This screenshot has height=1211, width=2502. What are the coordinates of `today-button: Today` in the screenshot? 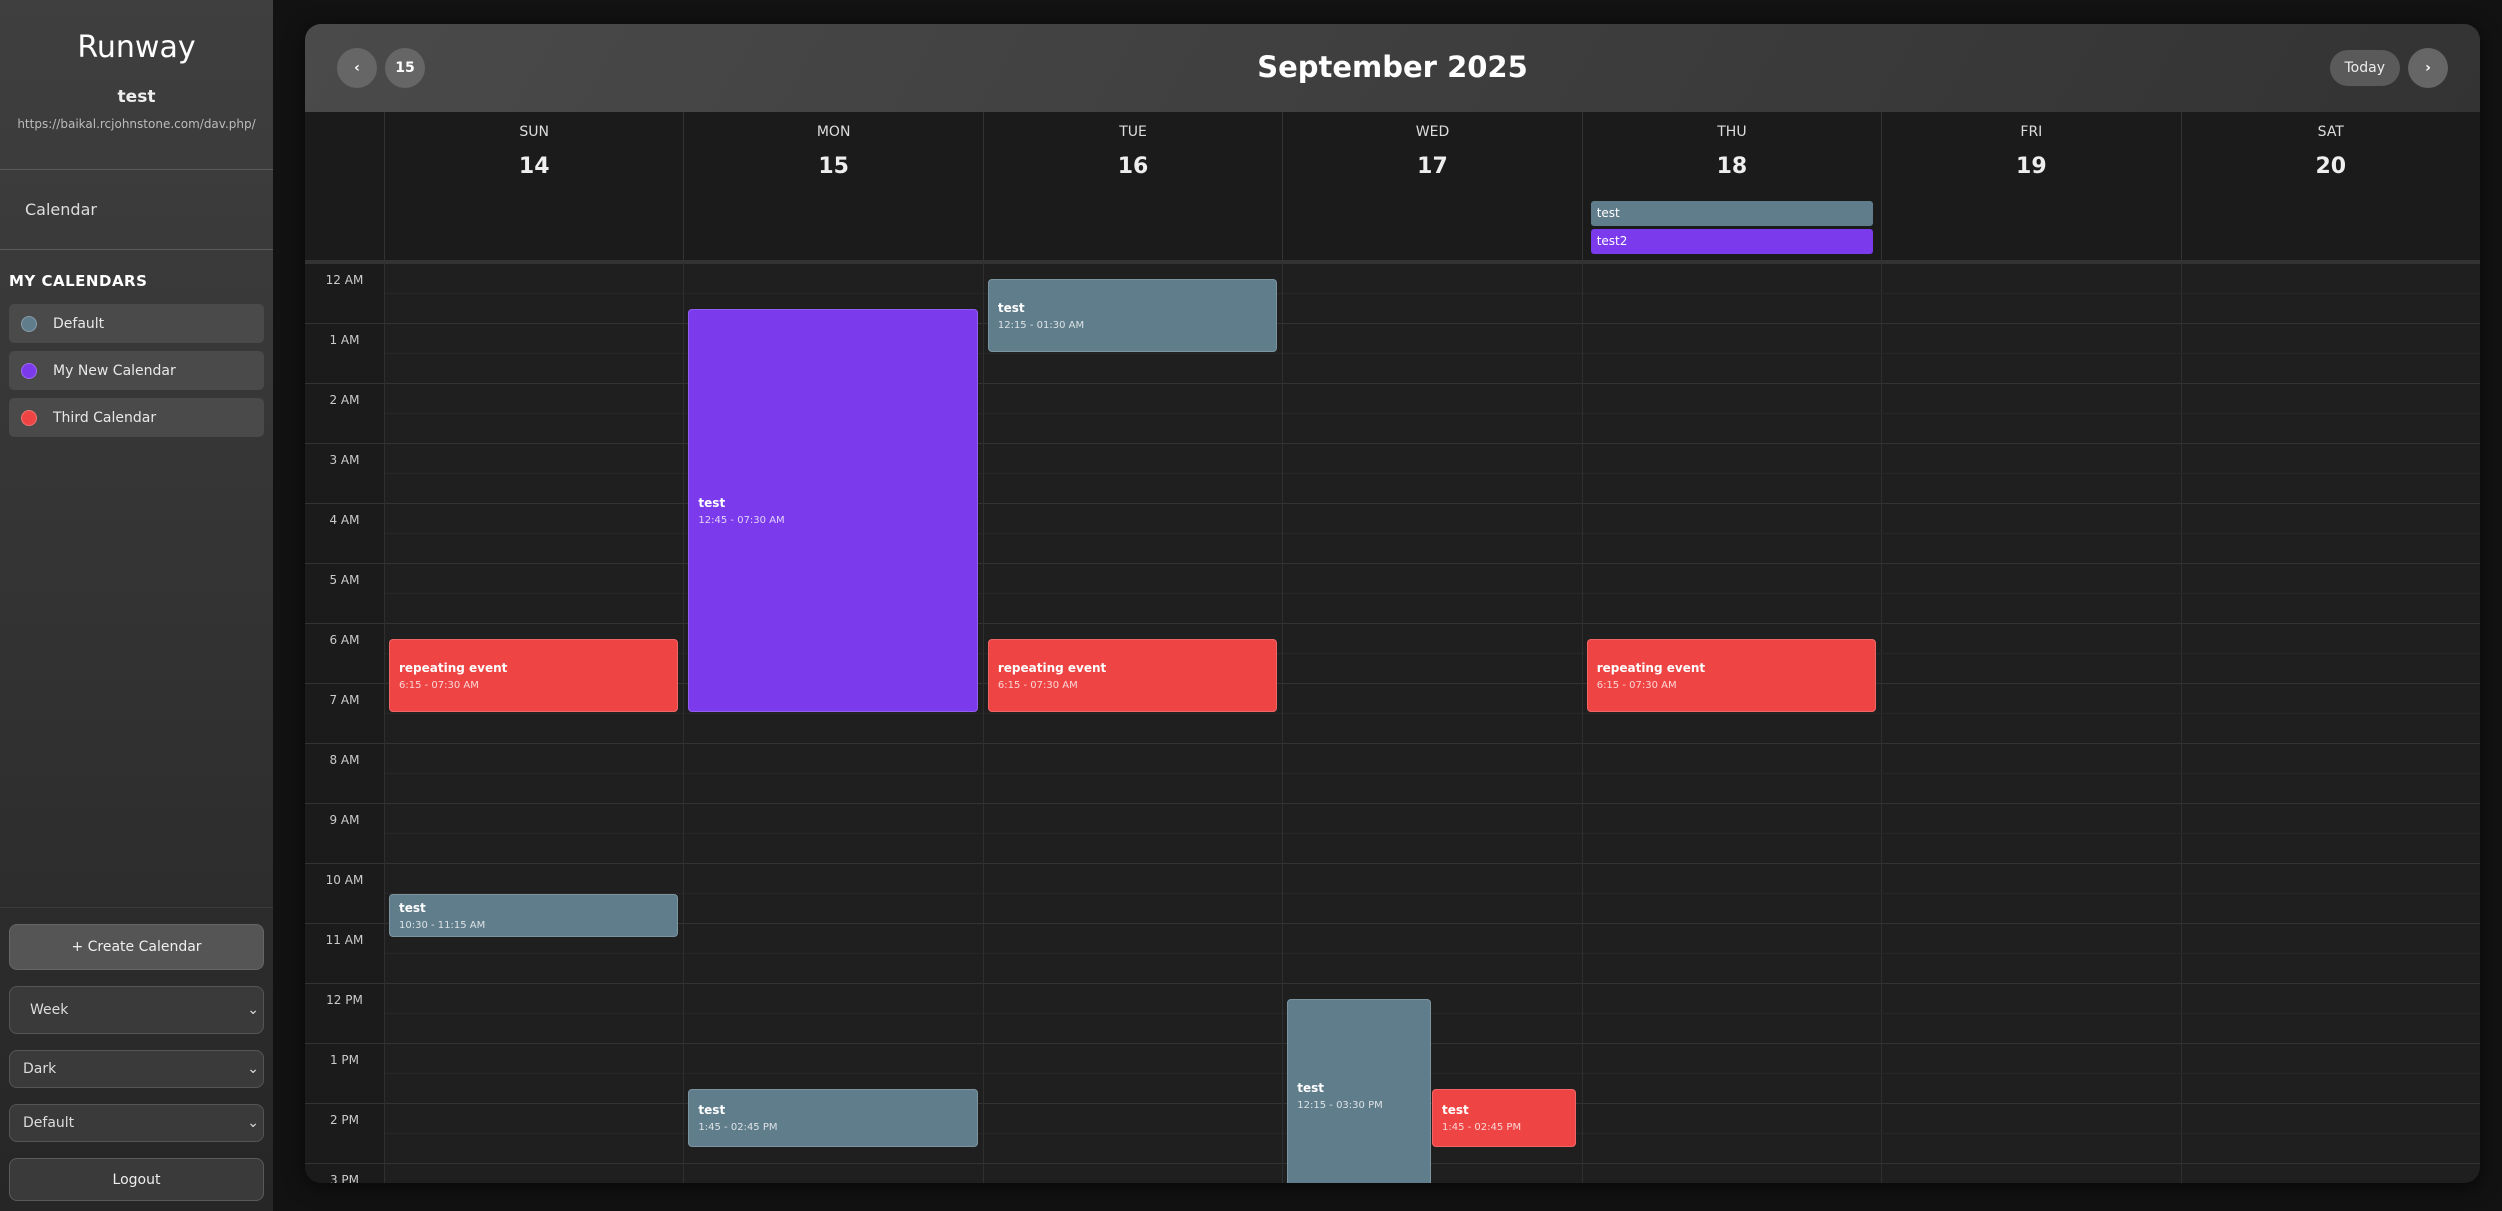 It's located at (2364, 68).